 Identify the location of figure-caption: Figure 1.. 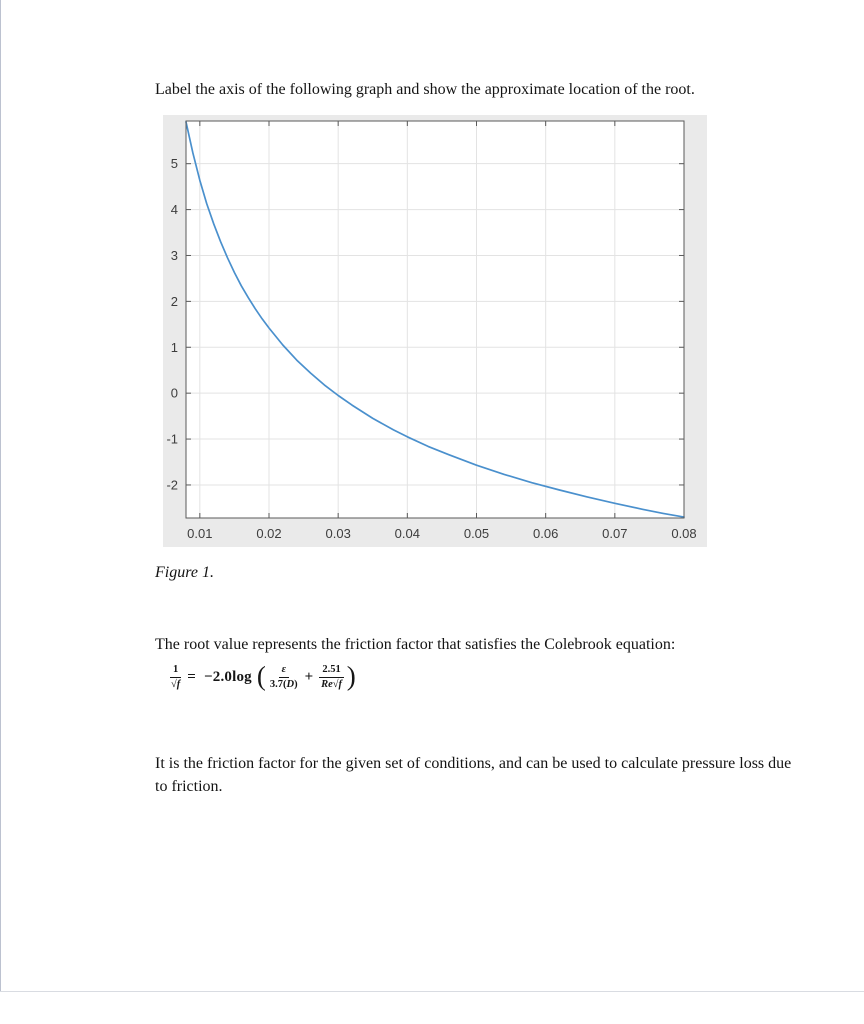
(184, 572).